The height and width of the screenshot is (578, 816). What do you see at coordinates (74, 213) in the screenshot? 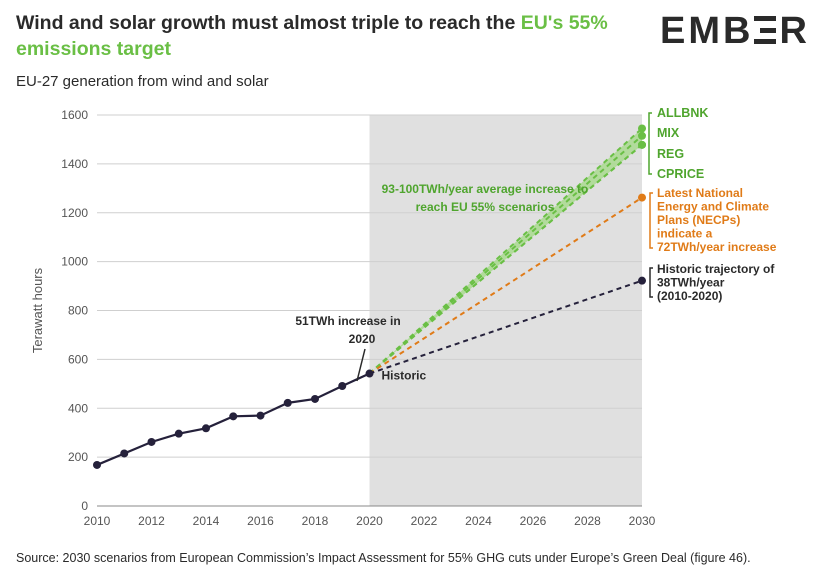
I see `y-tick-label: 1200` at bounding box center [74, 213].